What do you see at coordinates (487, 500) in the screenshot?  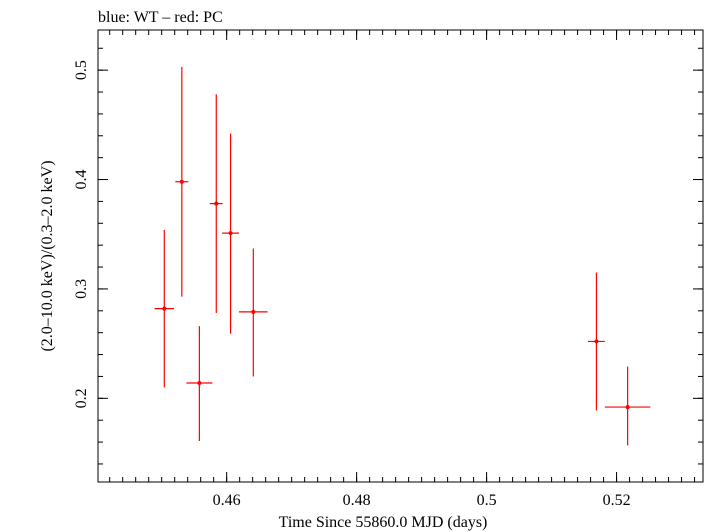 I see `x-tick-label: 0.5` at bounding box center [487, 500].